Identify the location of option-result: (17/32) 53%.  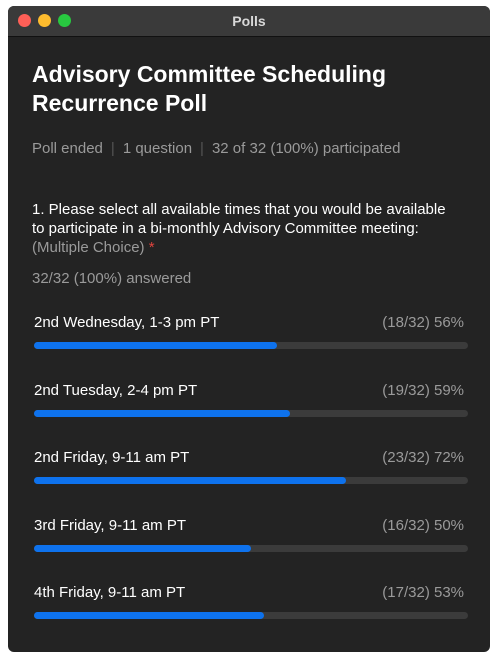
(423, 592).